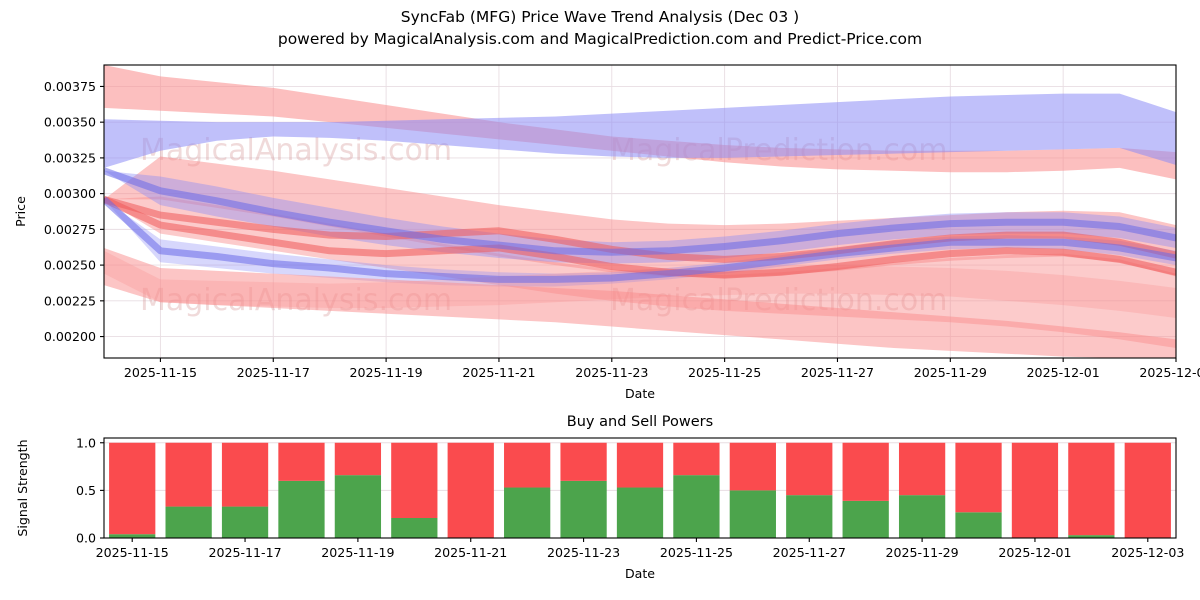  I want to click on y-tick-label: 1.0, so click(86, 442).